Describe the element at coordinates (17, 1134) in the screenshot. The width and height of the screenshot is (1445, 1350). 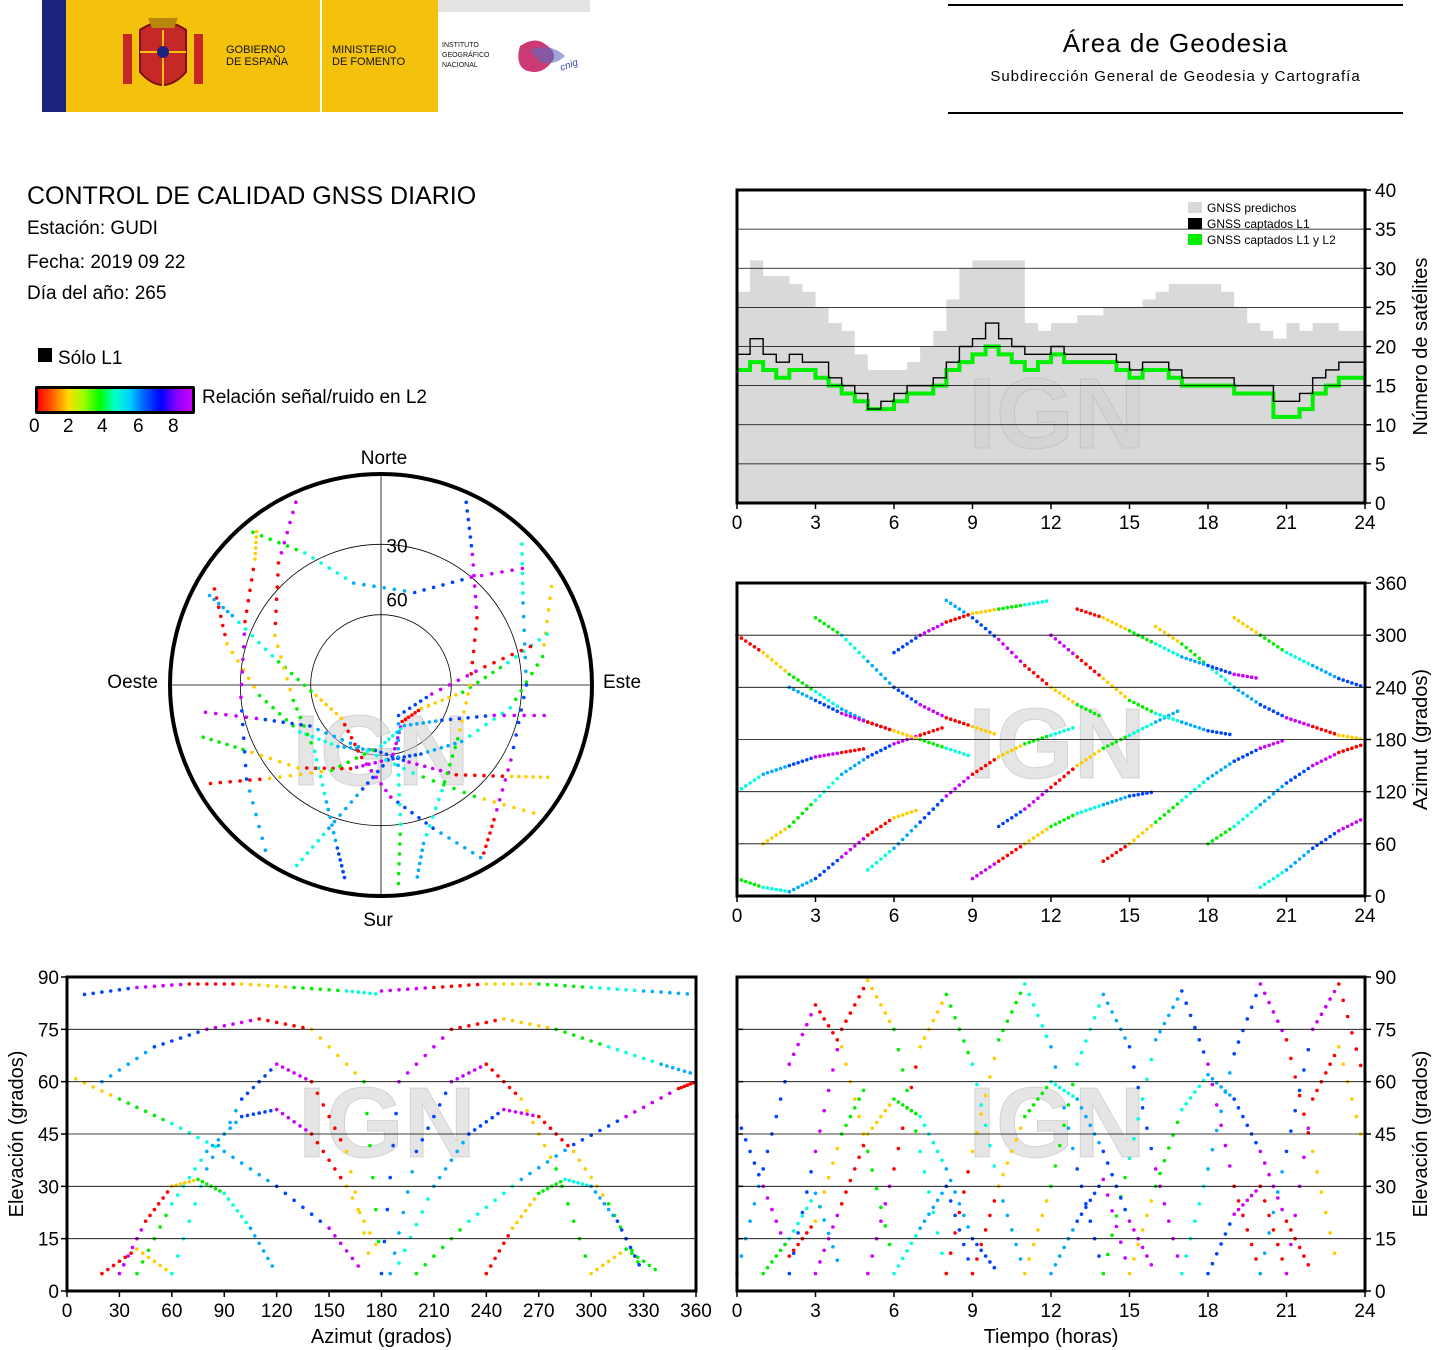
I see `y-axis-label: Elevación (grados)` at that location.